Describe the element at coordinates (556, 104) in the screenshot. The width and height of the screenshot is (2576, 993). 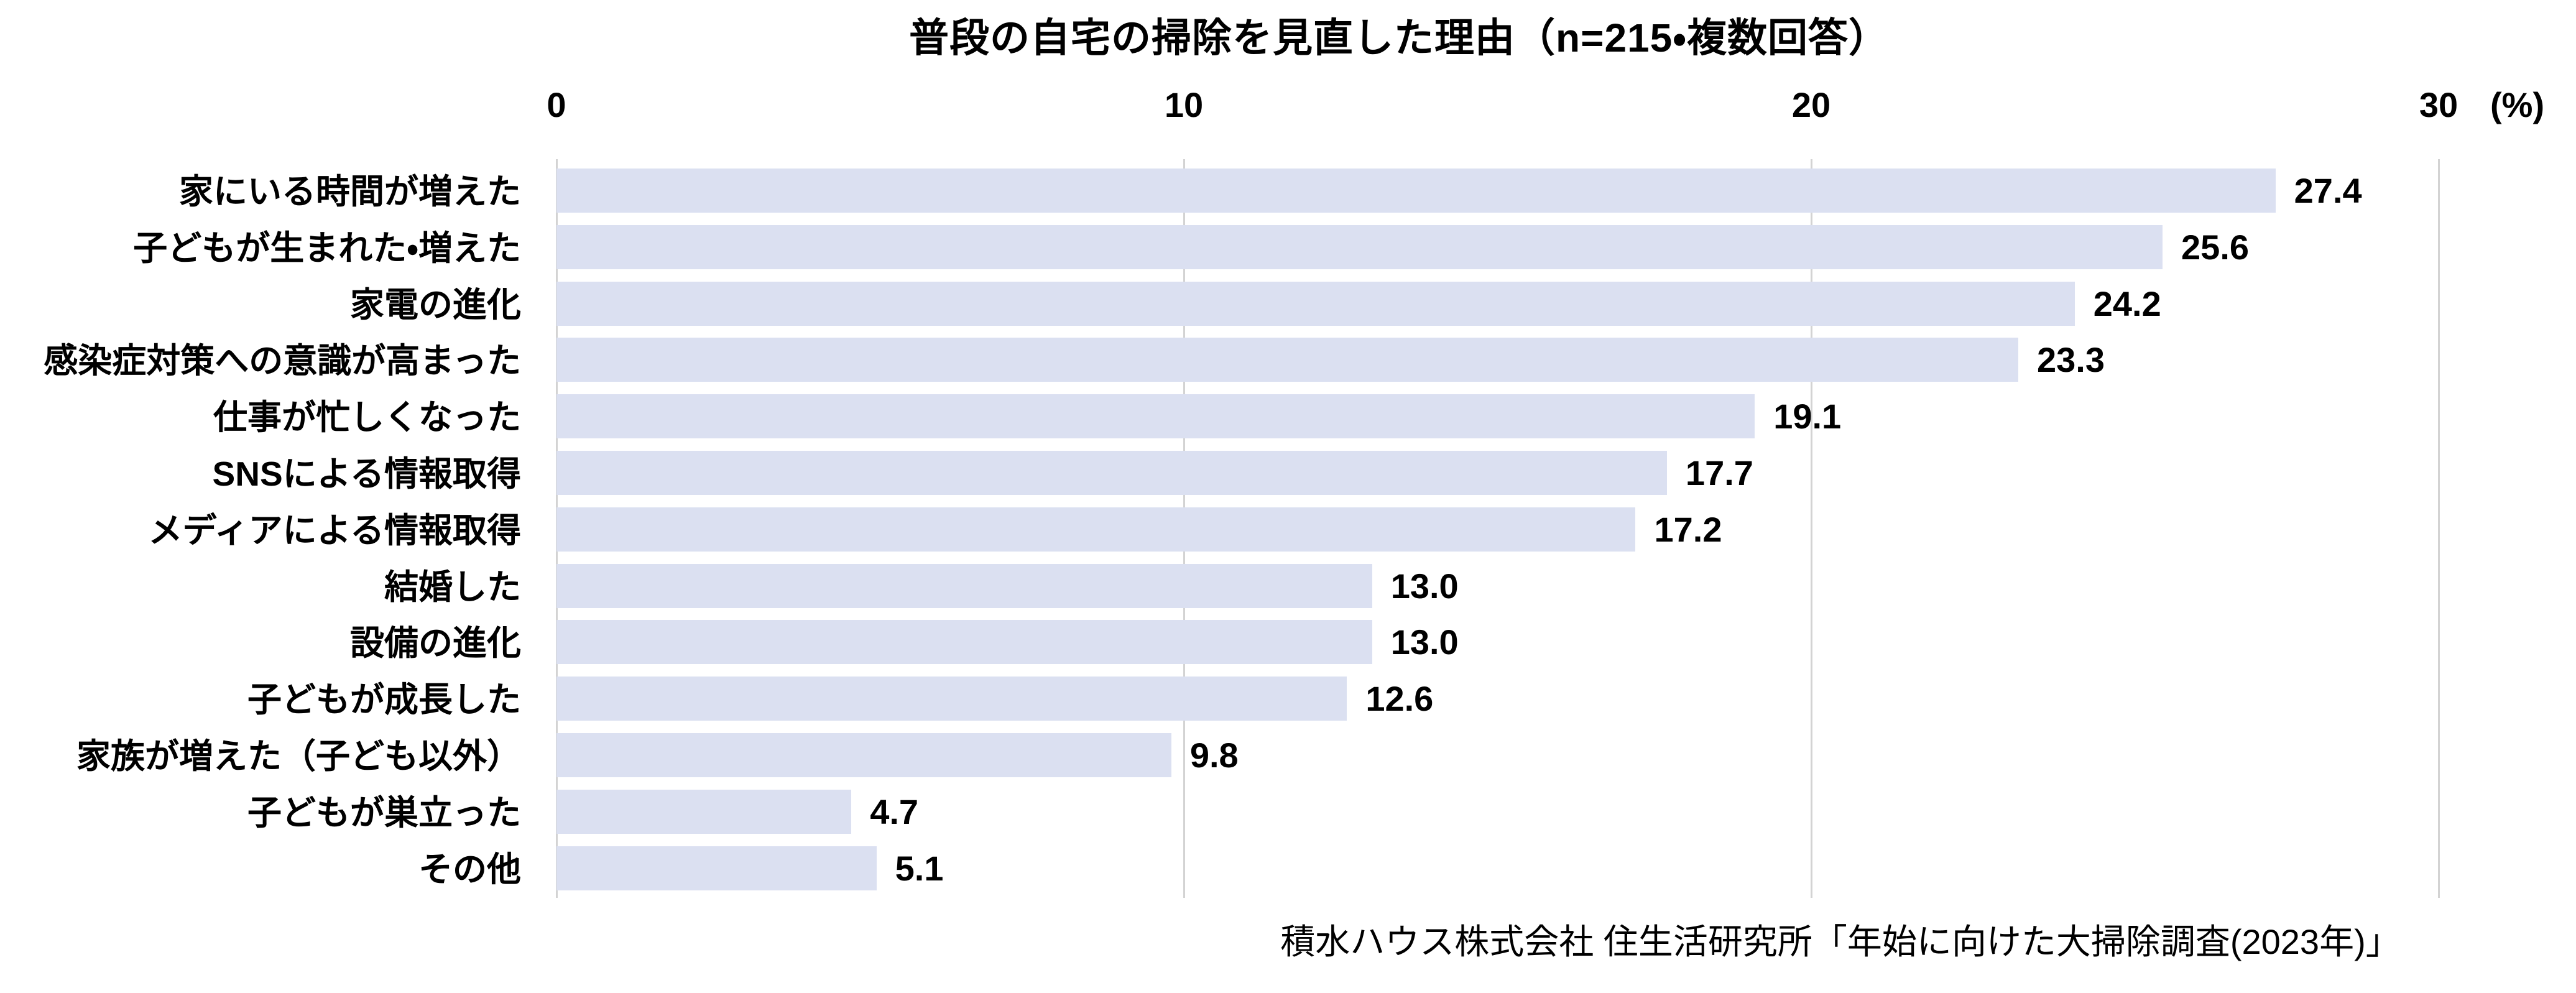
I see `x-axis-tick-label: 0` at that location.